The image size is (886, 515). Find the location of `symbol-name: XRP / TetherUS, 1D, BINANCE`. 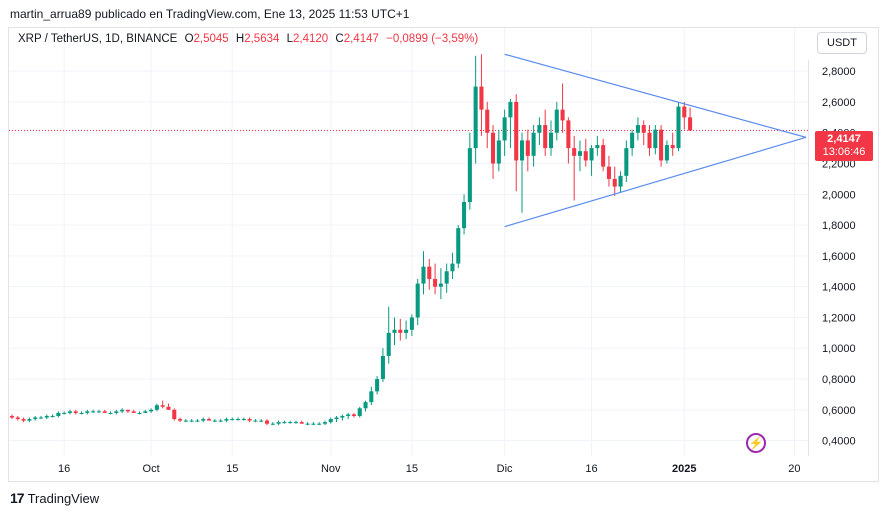

symbol-name: XRP / TetherUS, 1D, BINANCE is located at coordinates (98, 39).